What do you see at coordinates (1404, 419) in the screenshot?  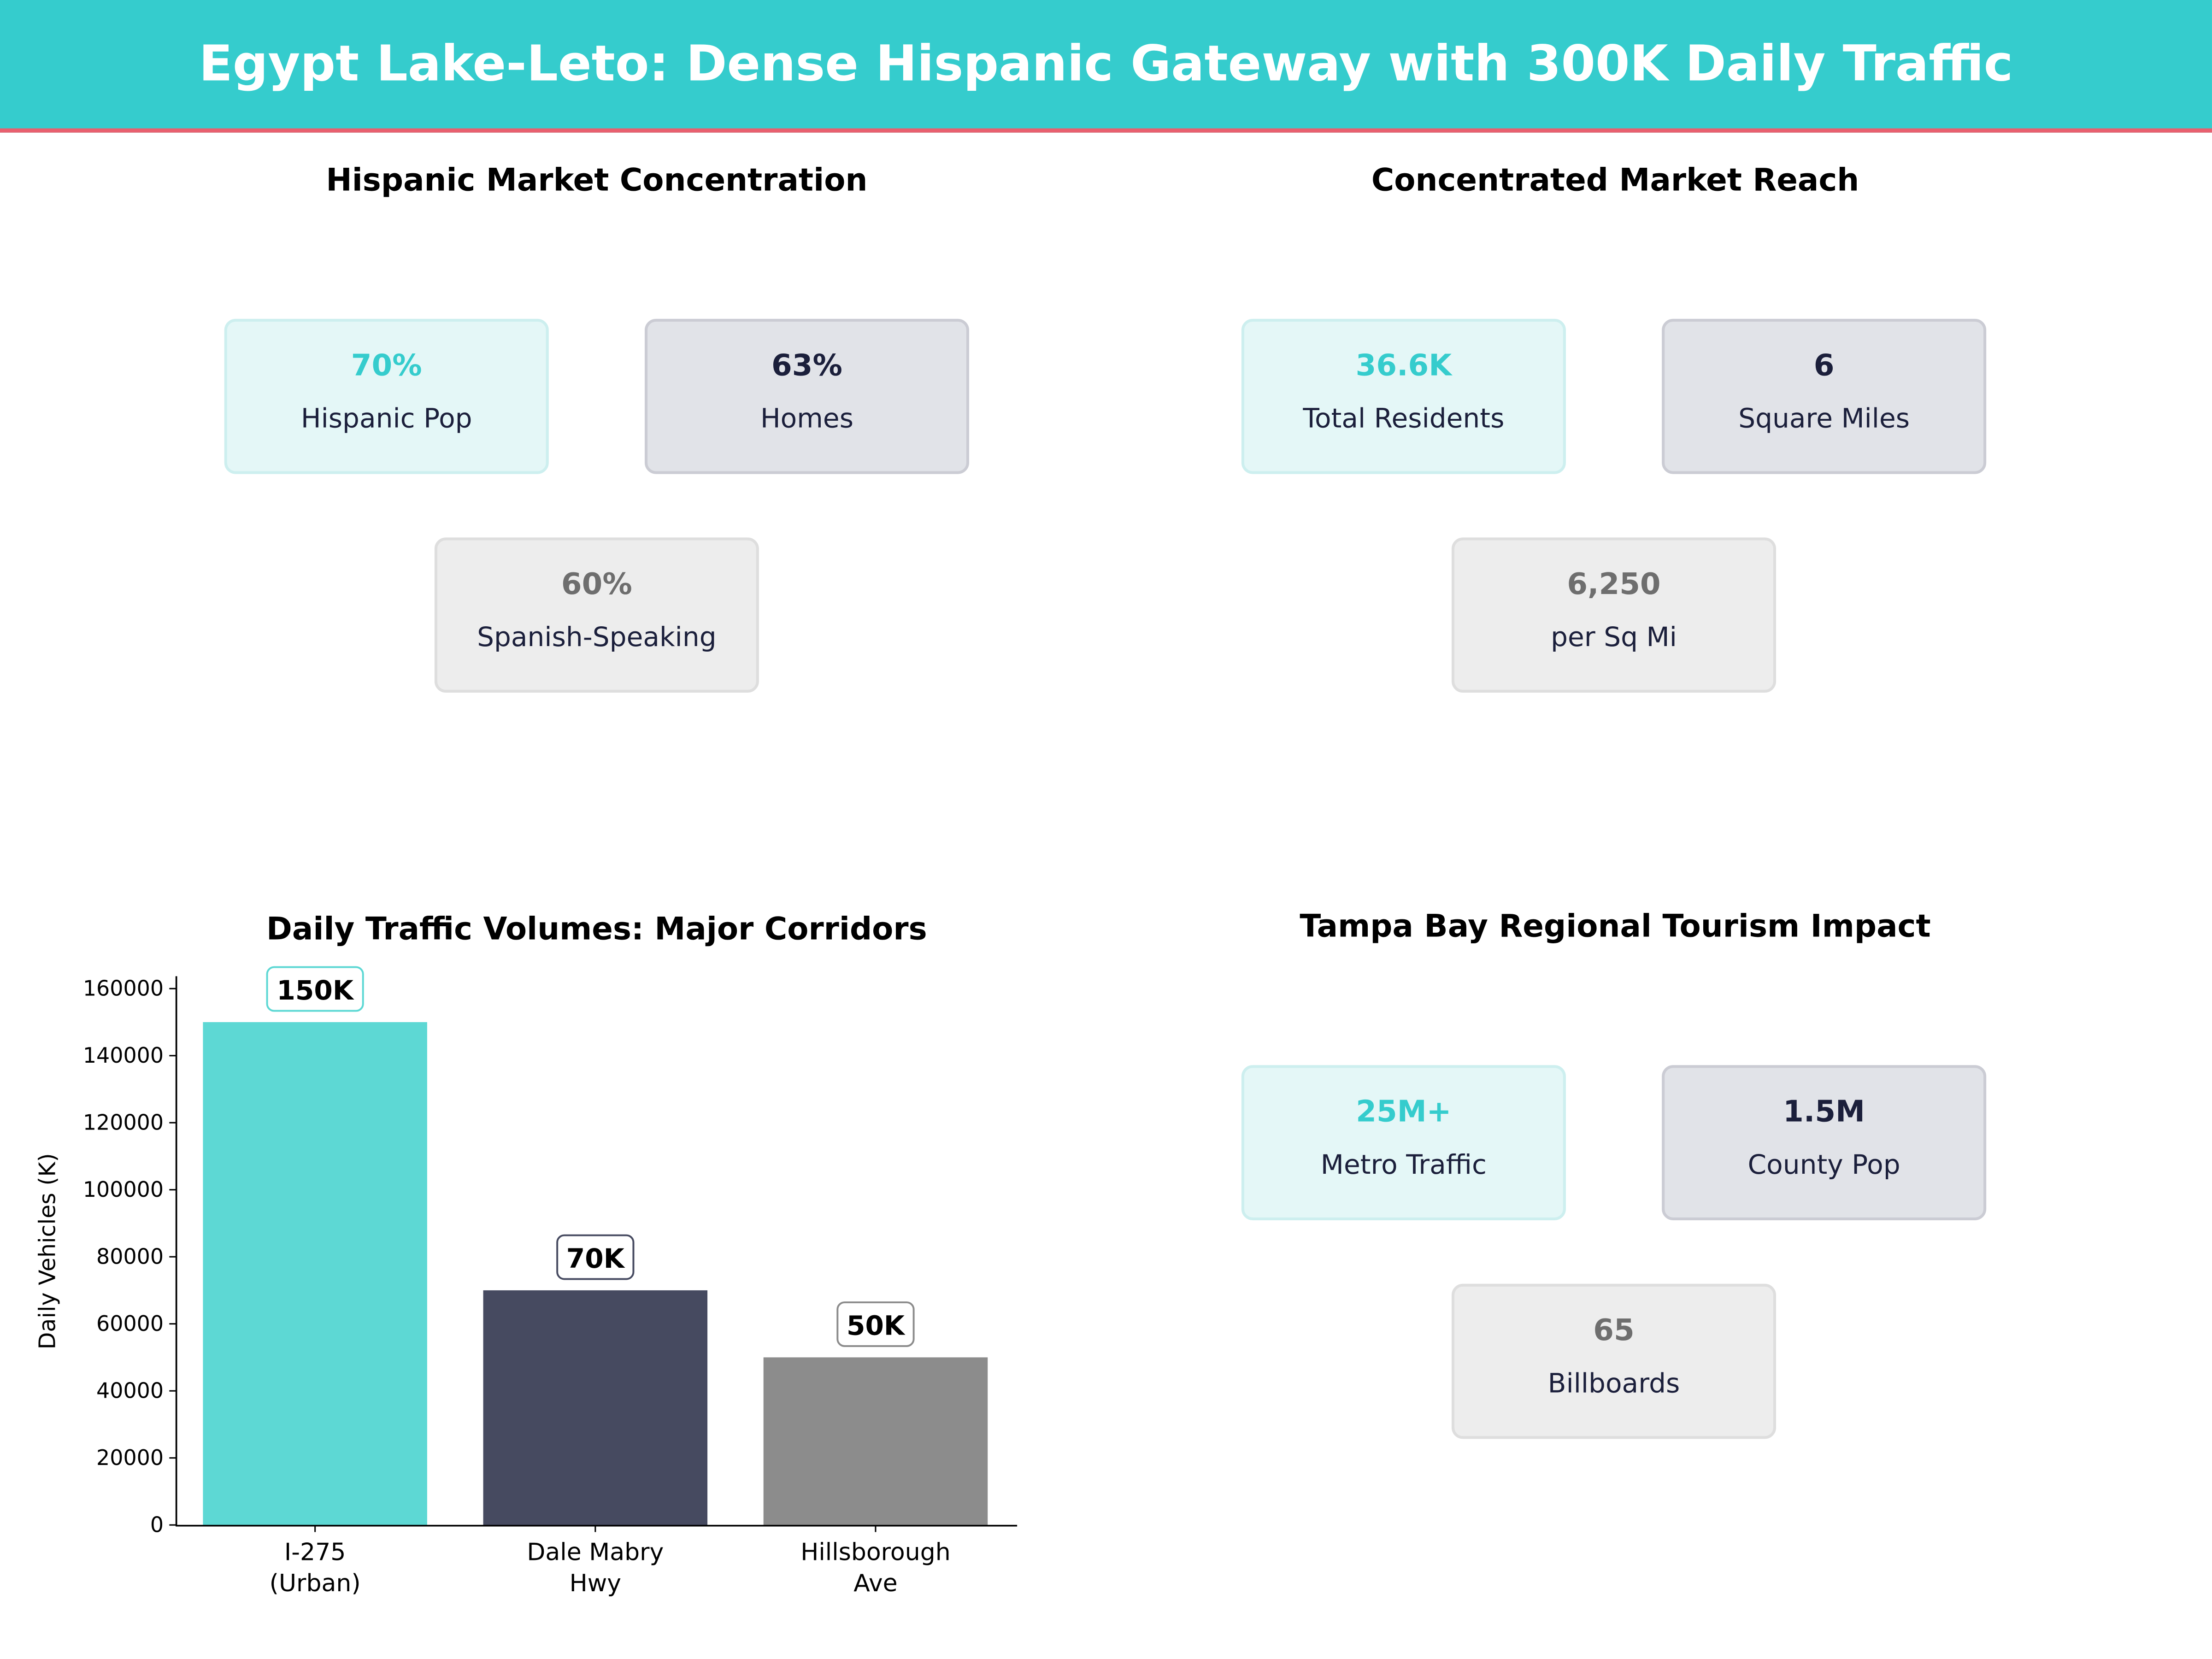 I see `stat-label: Total Residents` at bounding box center [1404, 419].